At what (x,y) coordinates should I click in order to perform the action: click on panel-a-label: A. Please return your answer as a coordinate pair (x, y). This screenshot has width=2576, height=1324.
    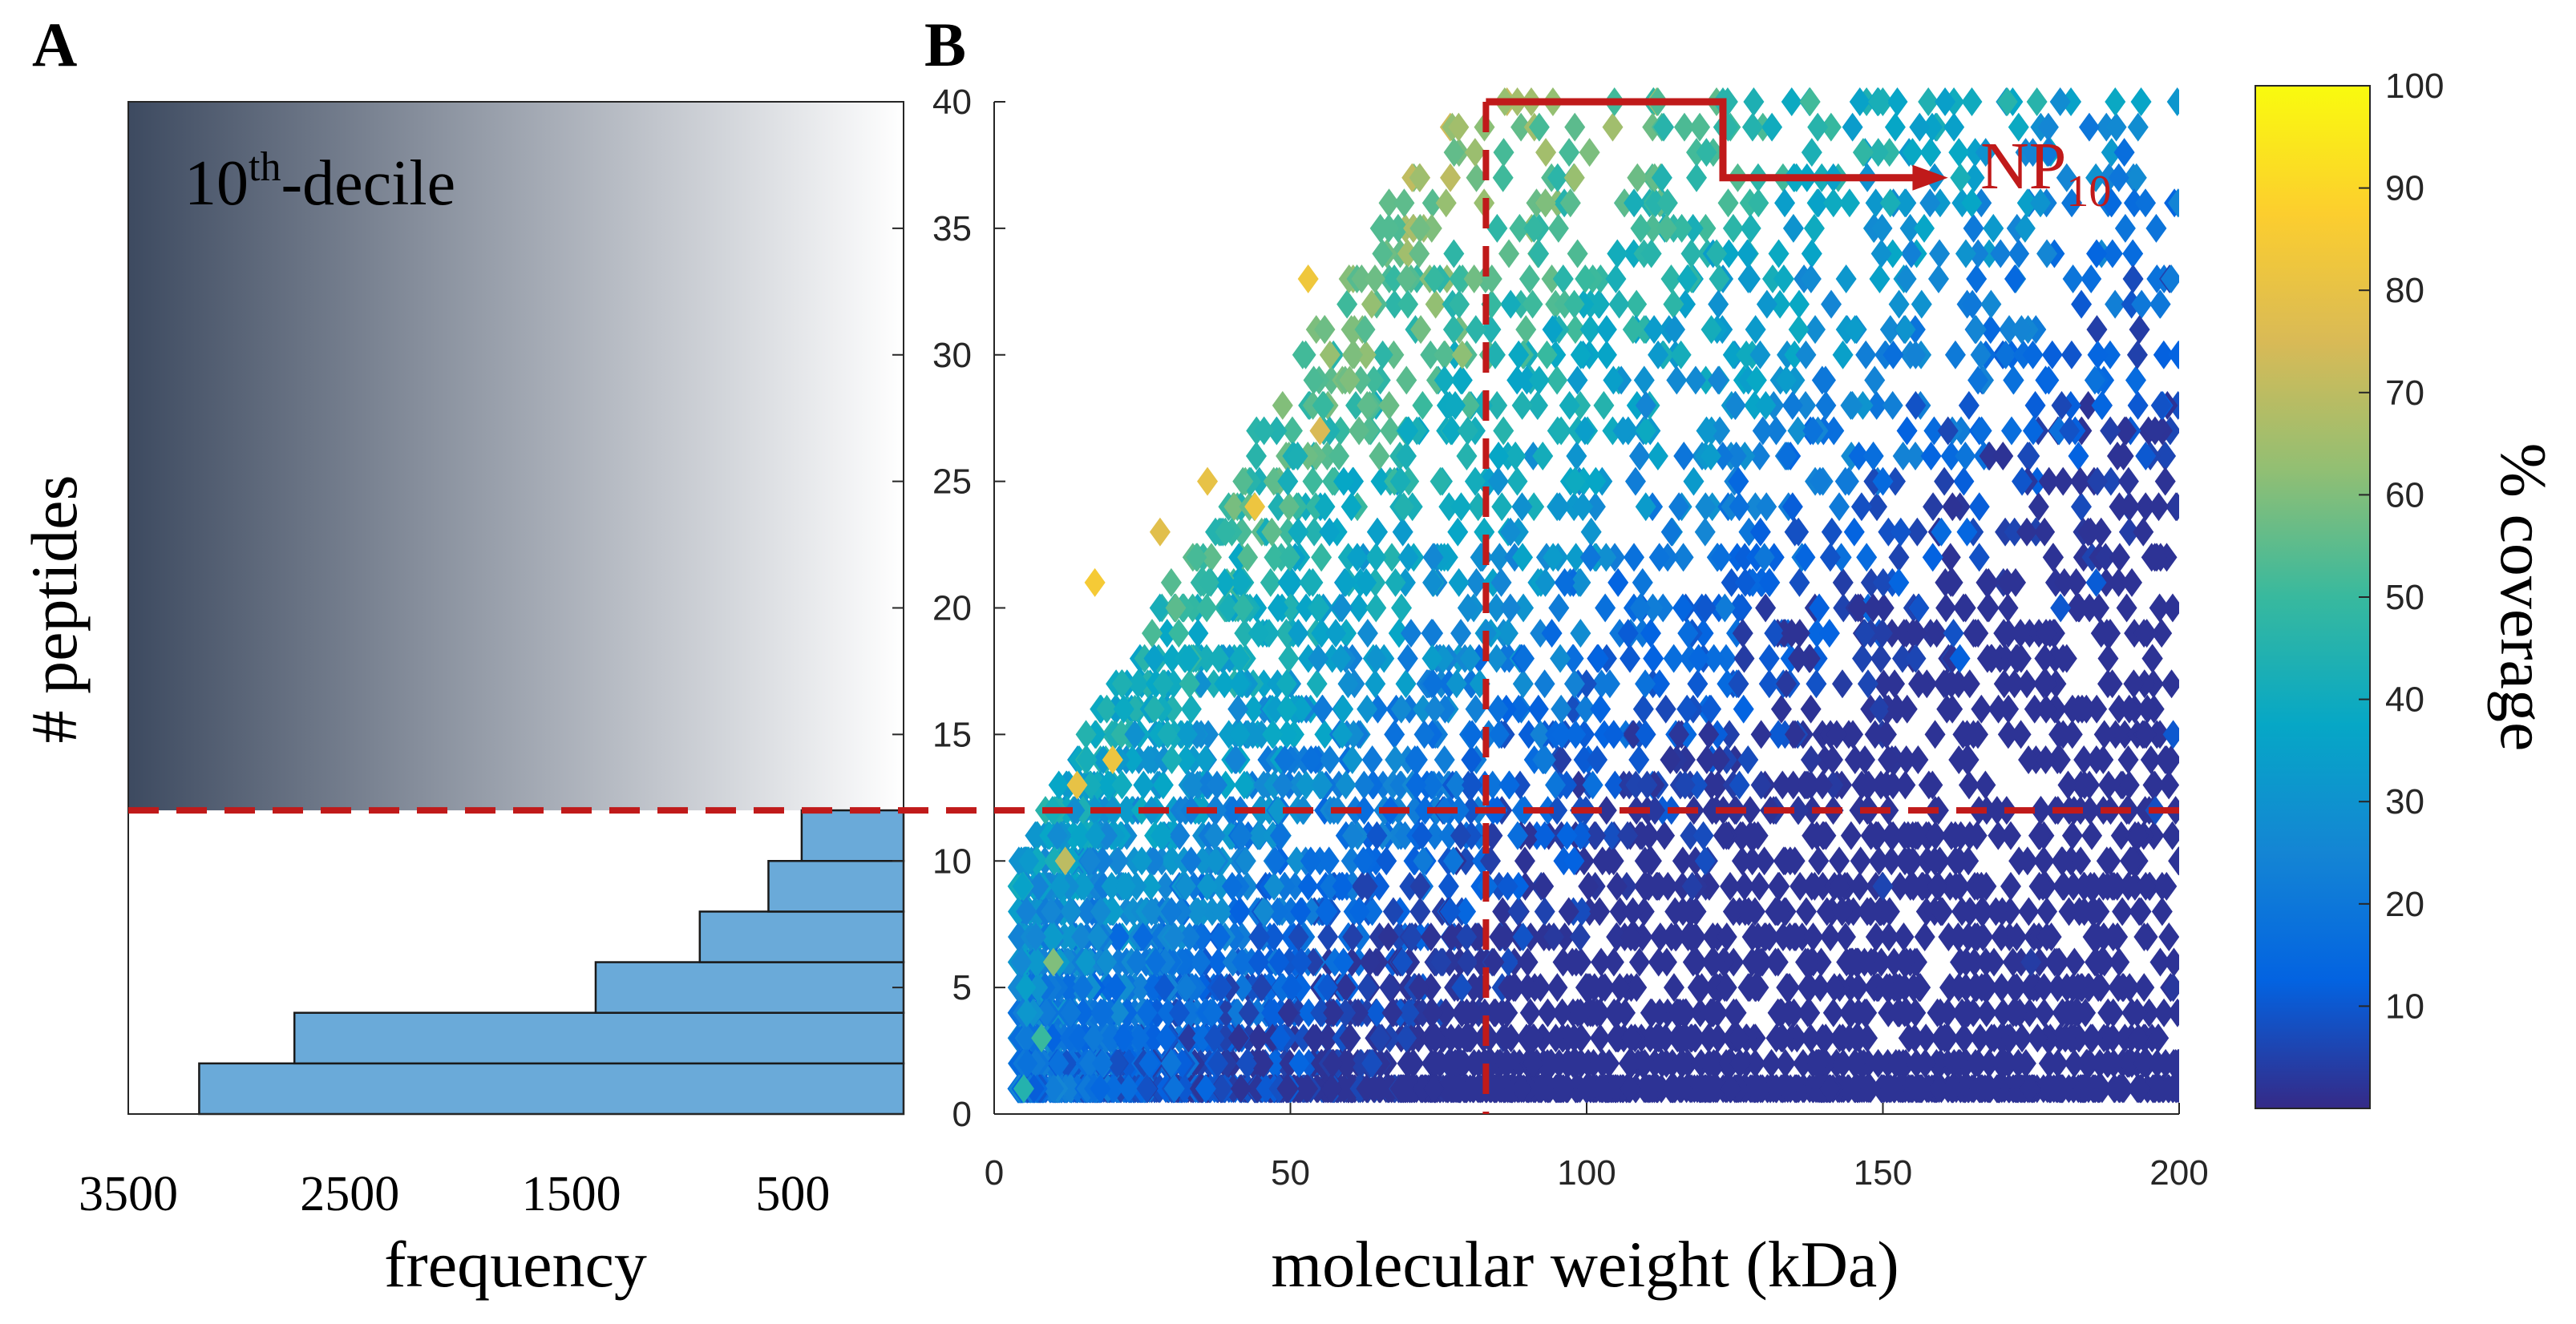
    Looking at the image, I should click on (54, 44).